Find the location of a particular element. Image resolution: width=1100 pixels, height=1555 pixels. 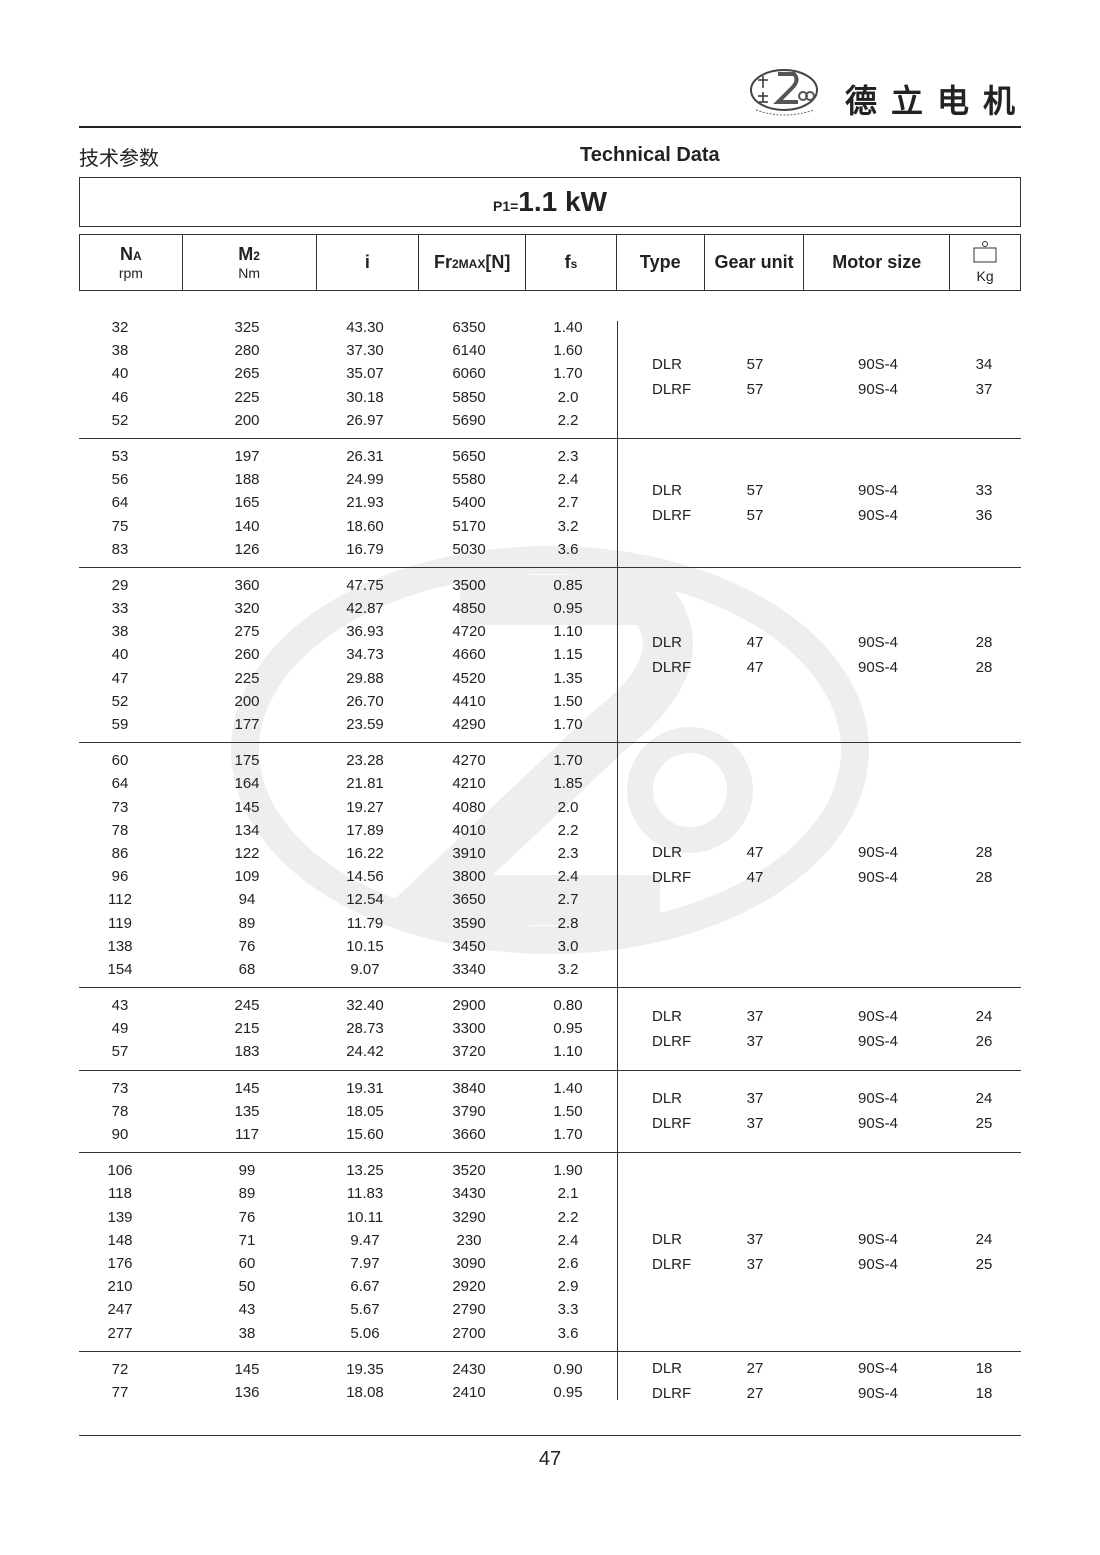

table-cell: 23.28 is located at coordinates (365, 761).